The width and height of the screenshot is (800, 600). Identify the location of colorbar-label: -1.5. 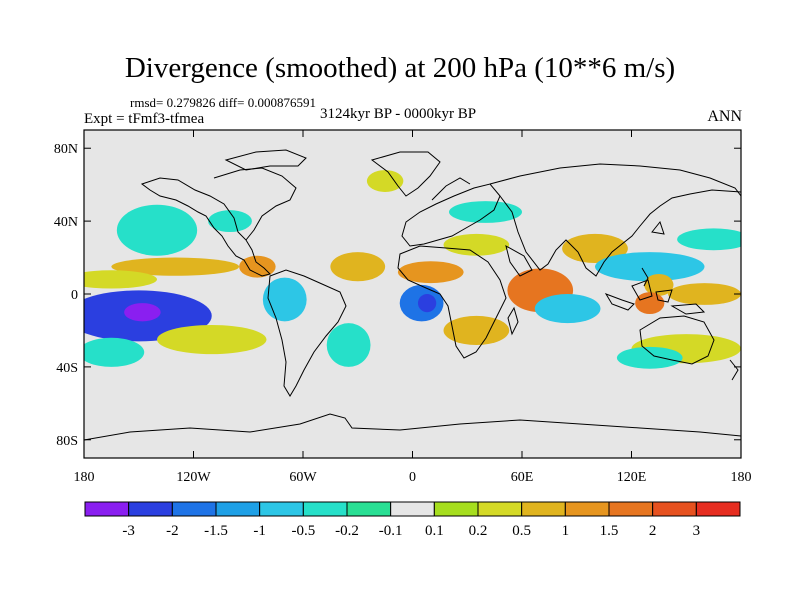
(216, 531).